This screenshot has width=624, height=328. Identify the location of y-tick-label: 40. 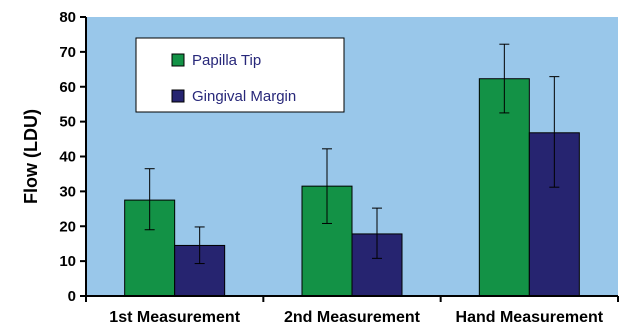
(67, 157).